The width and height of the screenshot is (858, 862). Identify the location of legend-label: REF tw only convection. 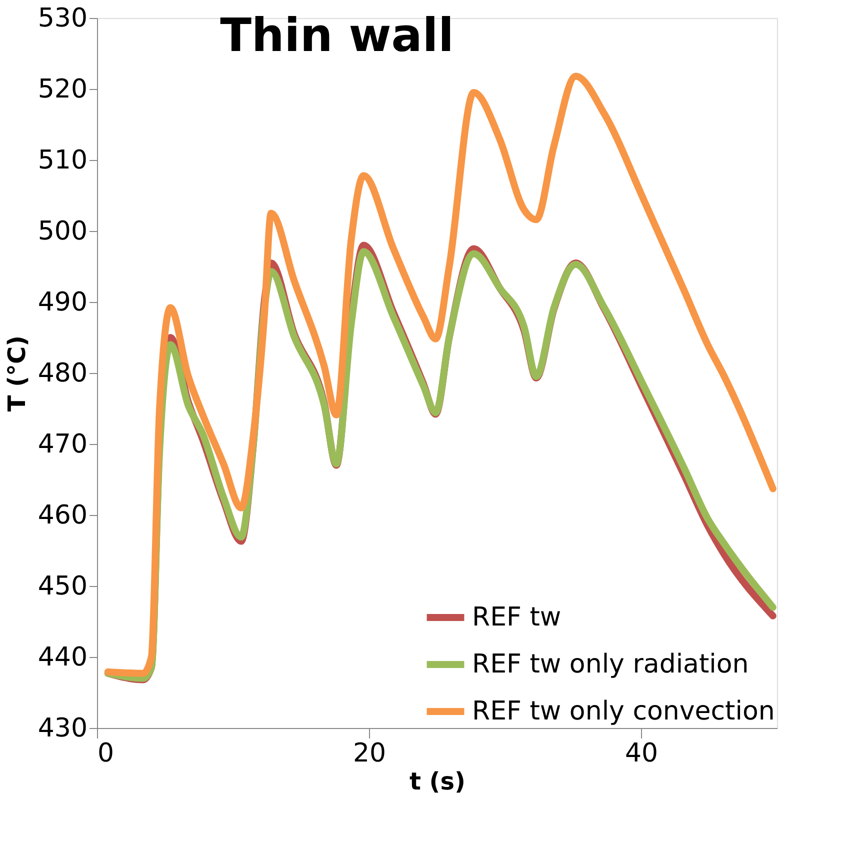
(623, 711).